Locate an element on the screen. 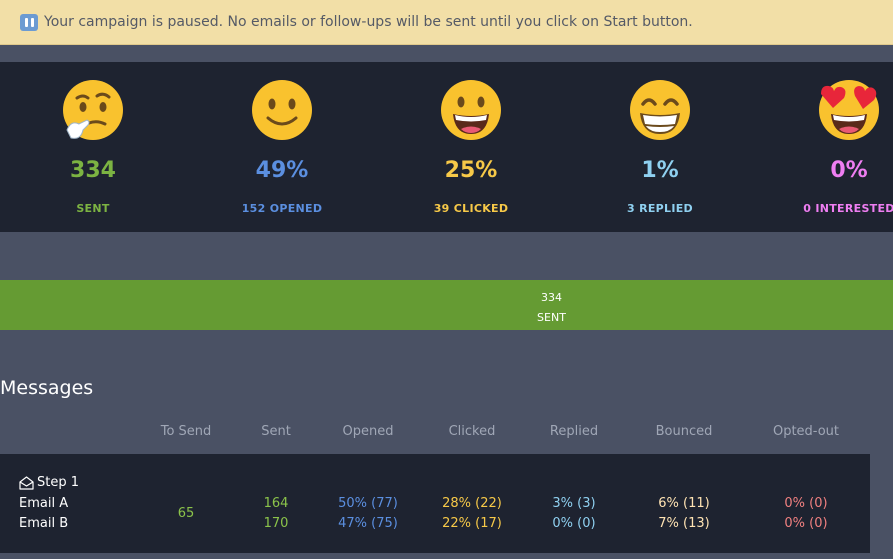 This screenshot has height=559, width=893. sent-progress-bar: 334 SENT is located at coordinates (446, 305).